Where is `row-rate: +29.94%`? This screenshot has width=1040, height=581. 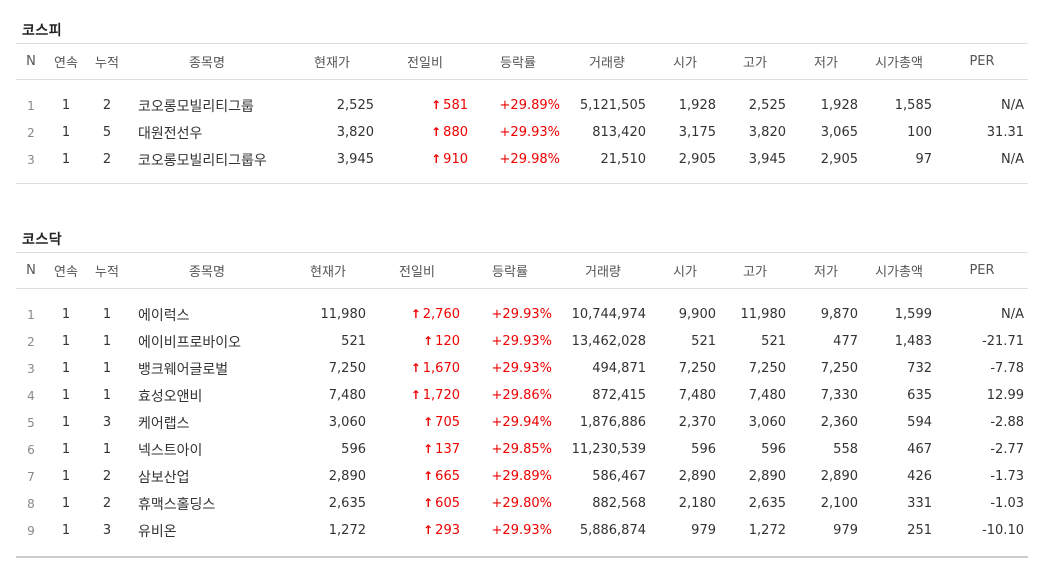
row-rate: +29.94% is located at coordinates (521, 422).